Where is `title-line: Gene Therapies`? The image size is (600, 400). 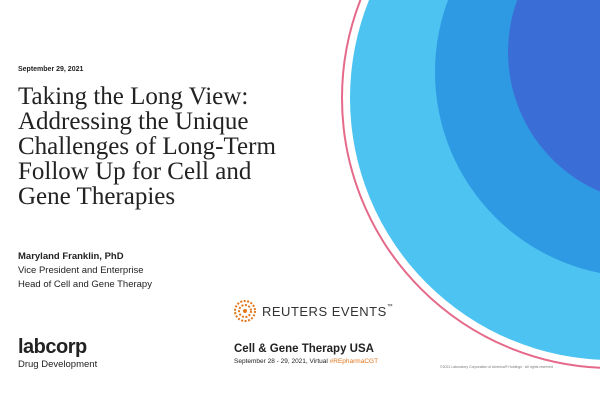
title-line: Gene Therapies is located at coordinates (97, 196).